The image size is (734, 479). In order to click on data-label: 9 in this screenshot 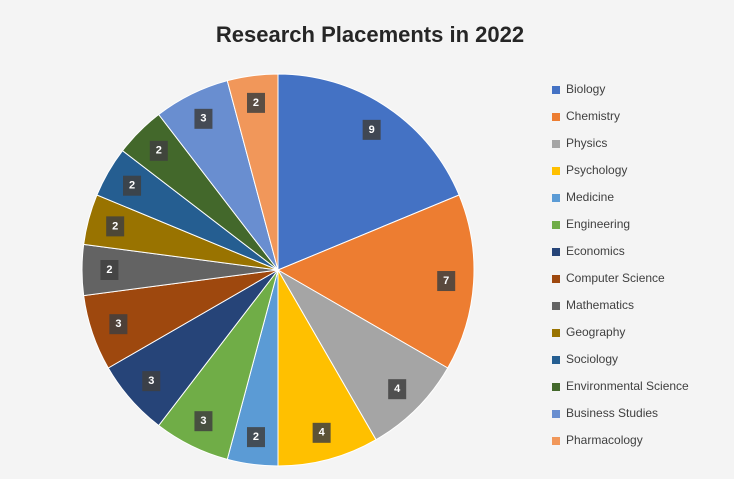, I will do `click(372, 130)`.